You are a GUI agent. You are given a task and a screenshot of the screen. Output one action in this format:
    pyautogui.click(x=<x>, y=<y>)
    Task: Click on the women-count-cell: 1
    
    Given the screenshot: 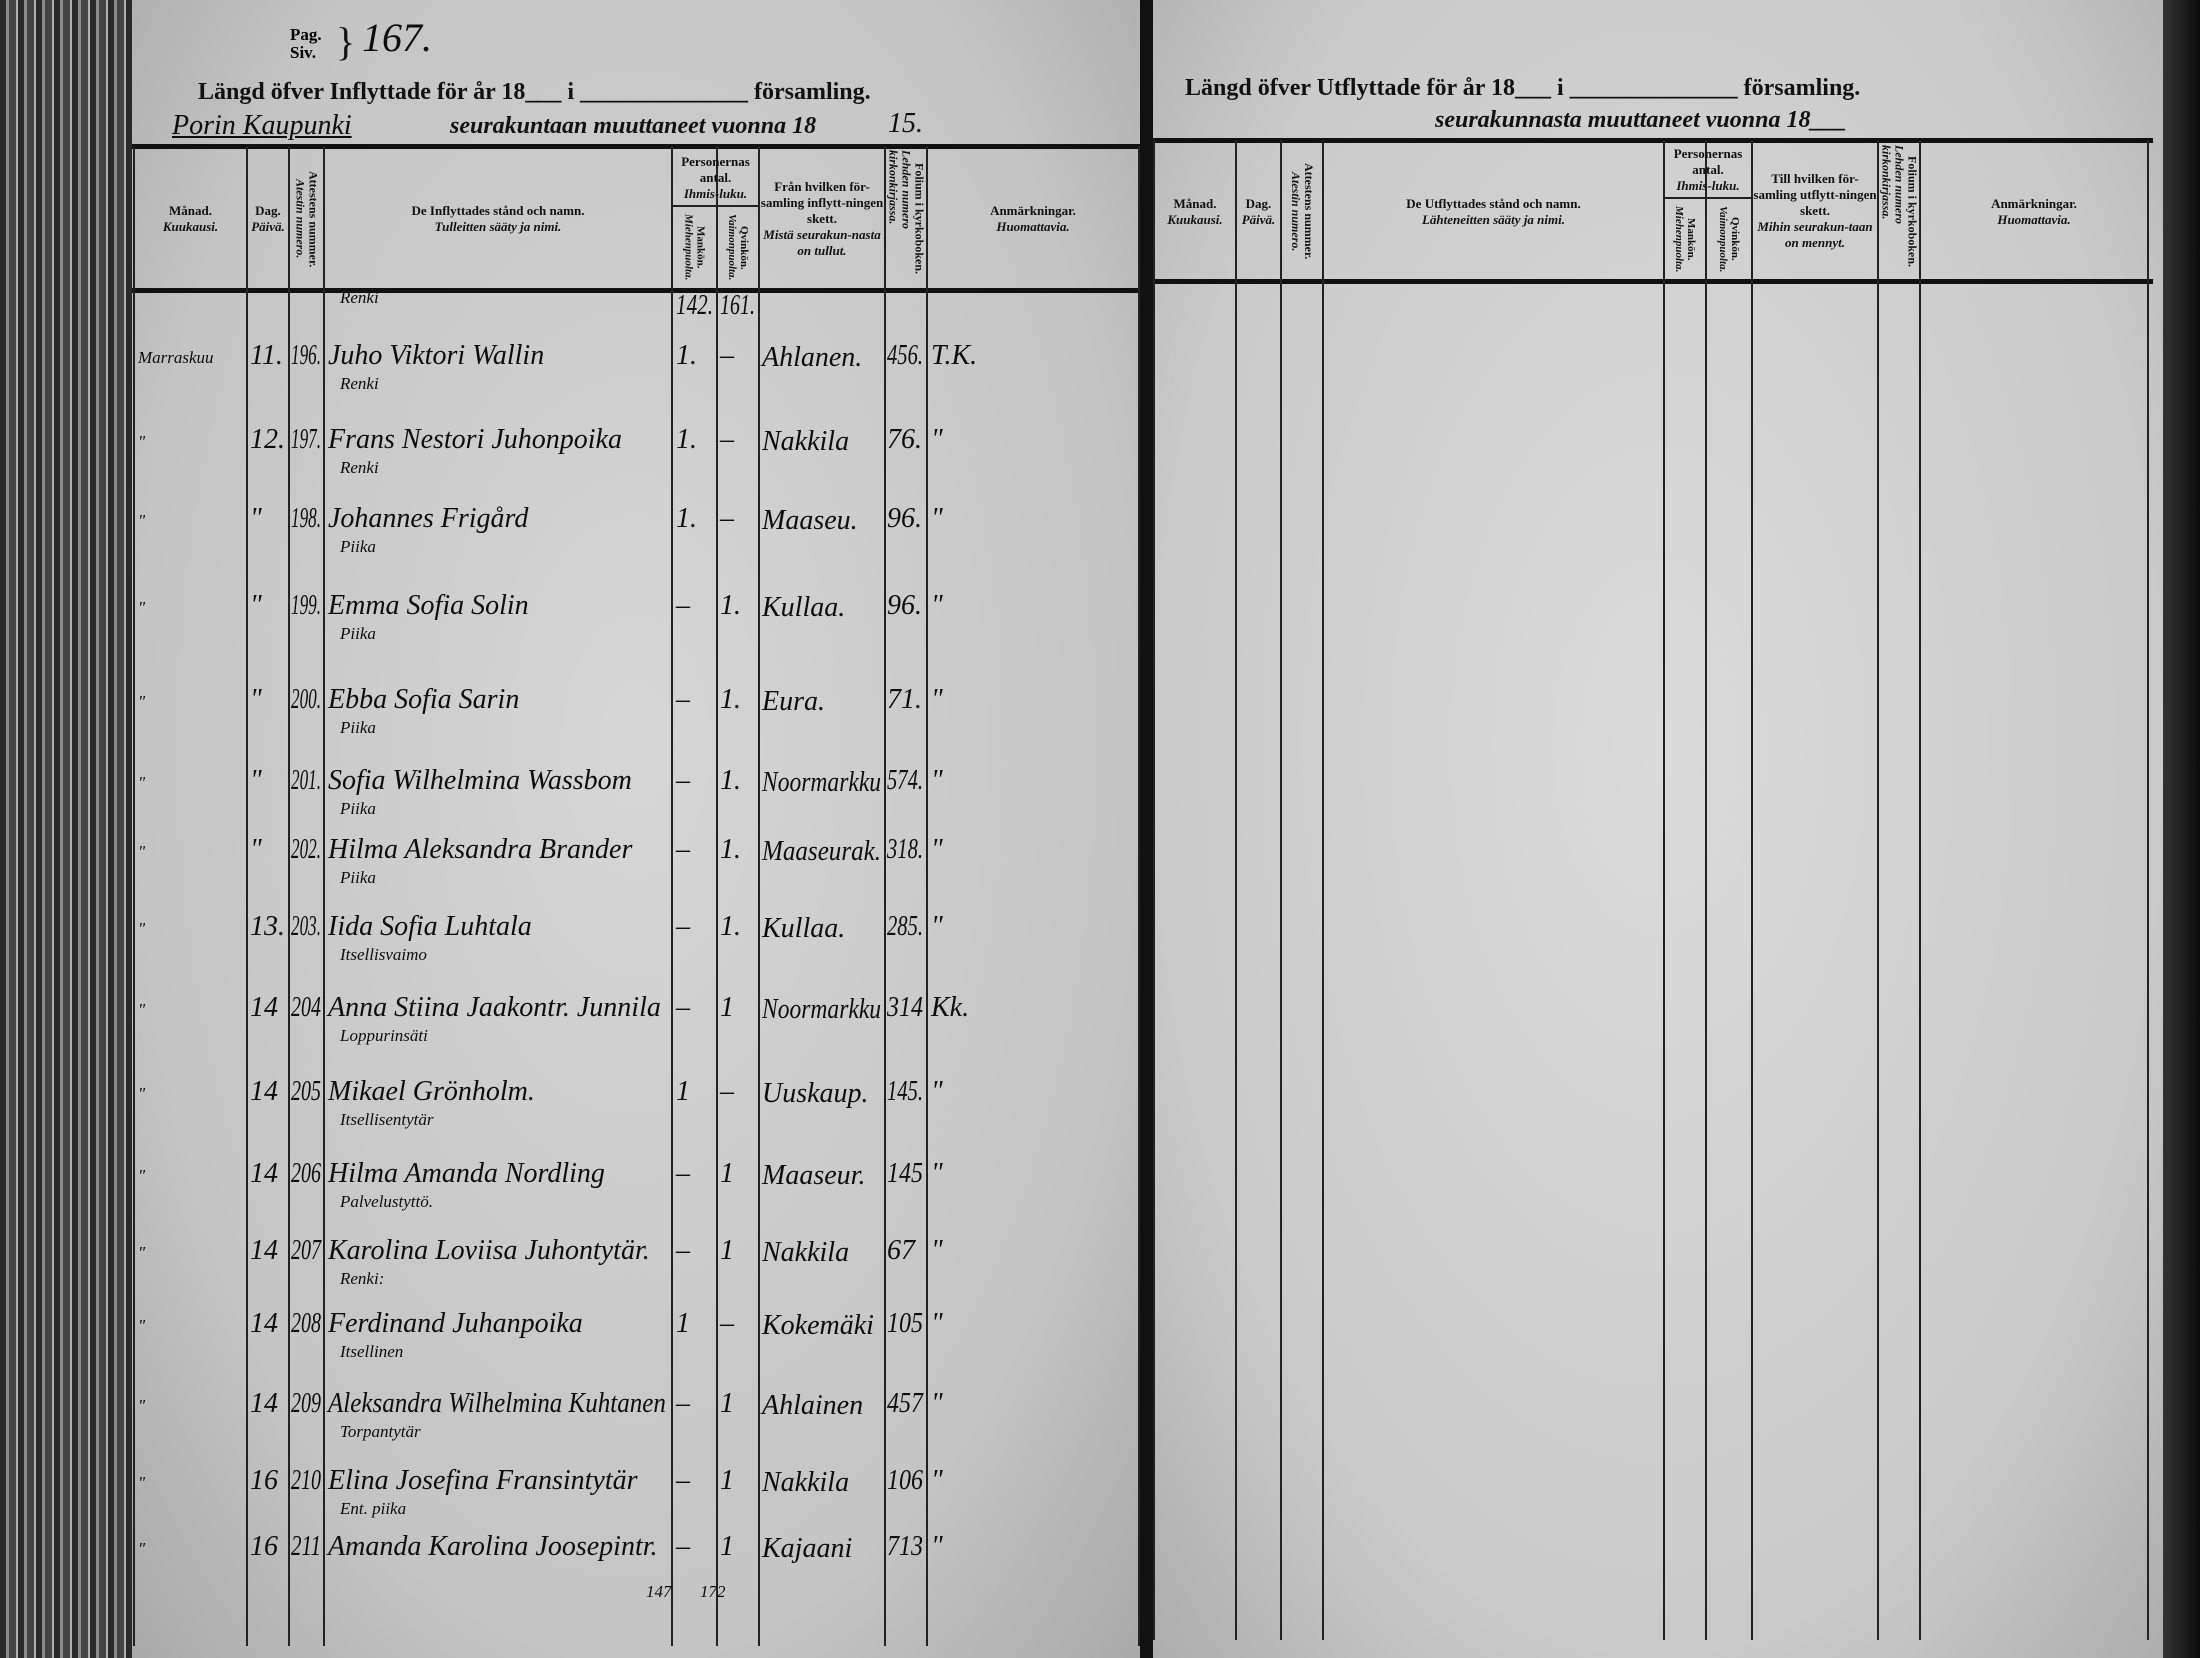 What is the action you would take?
    pyautogui.click(x=727, y=1250)
    